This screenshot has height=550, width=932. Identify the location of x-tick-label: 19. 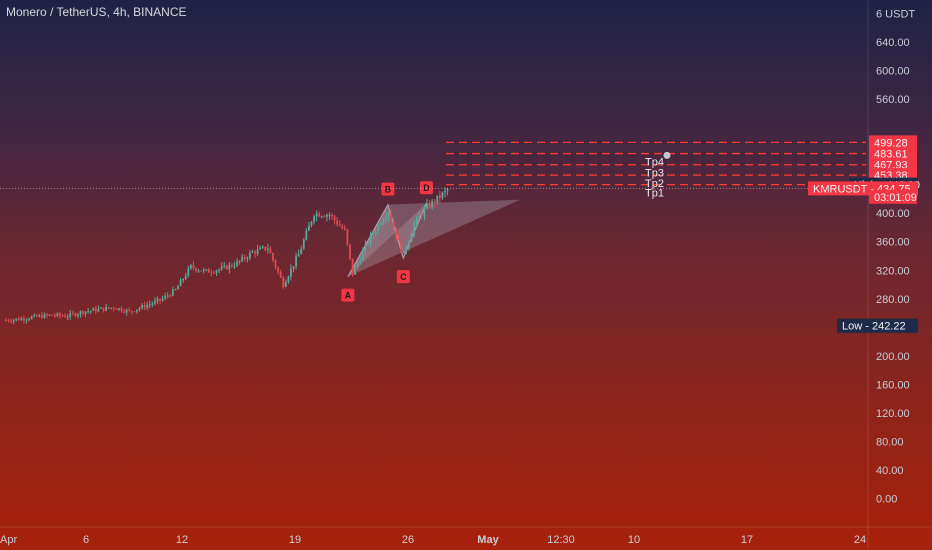
(295, 540).